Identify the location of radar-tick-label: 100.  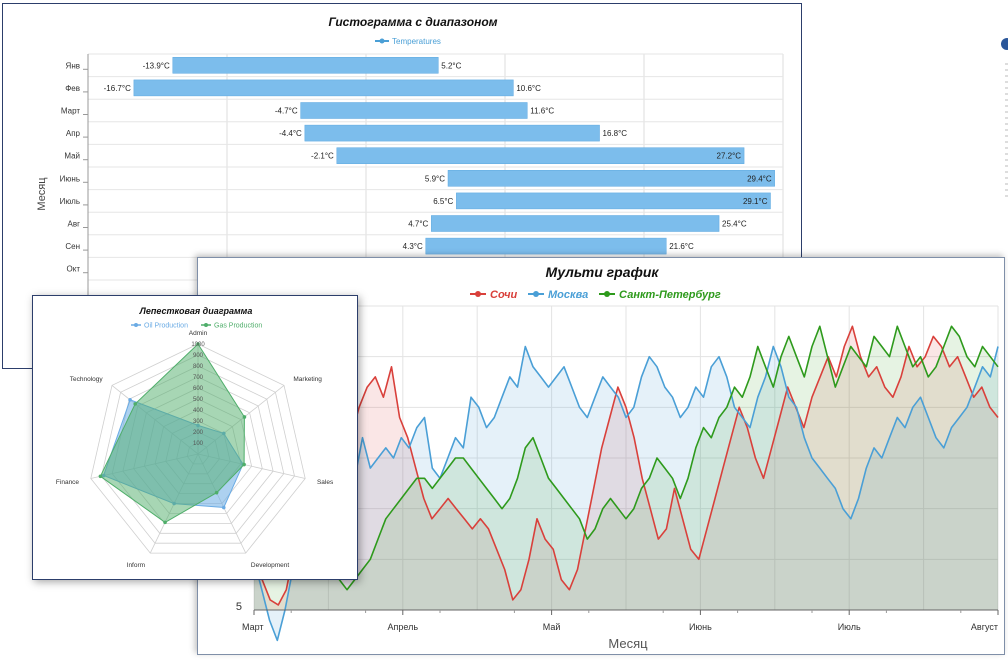
(198, 444).